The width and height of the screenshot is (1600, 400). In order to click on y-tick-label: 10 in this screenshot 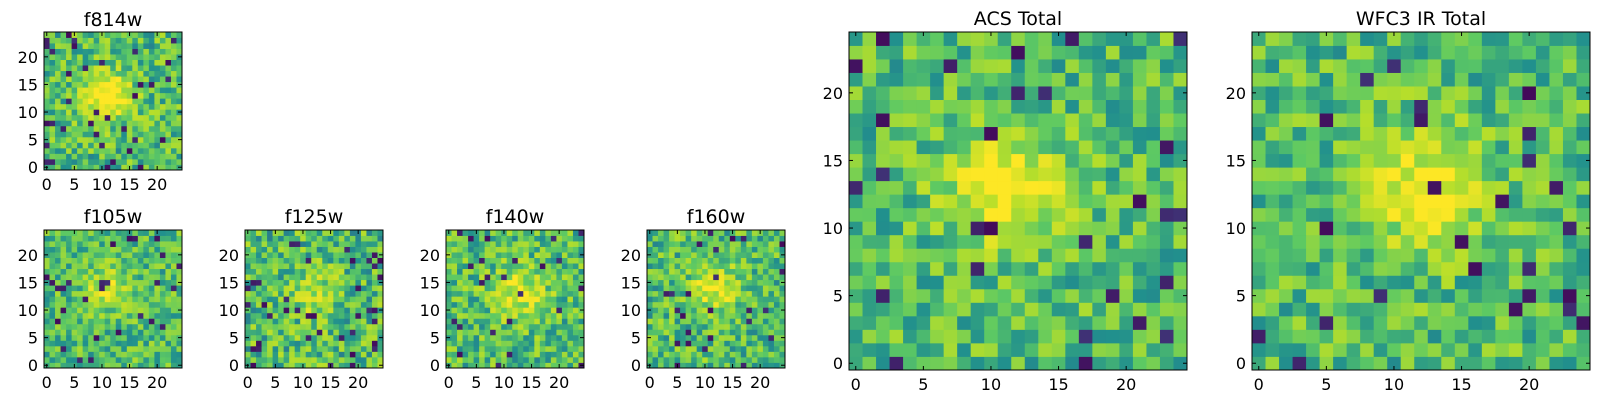, I will do `click(28, 310)`.